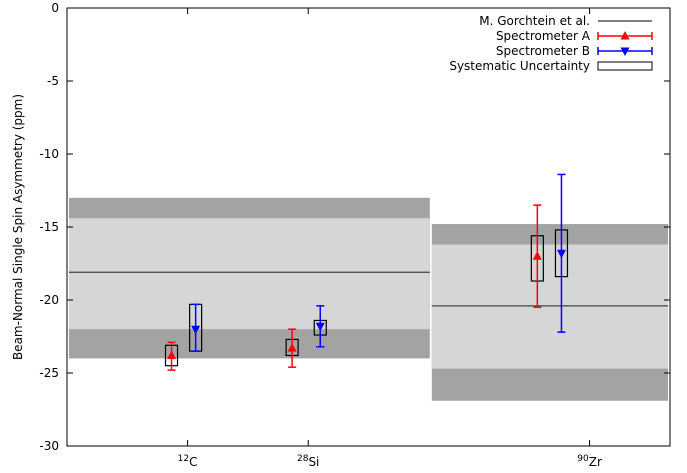  What do you see at coordinates (49, 227) in the screenshot?
I see `y-tick-label: -15` at bounding box center [49, 227].